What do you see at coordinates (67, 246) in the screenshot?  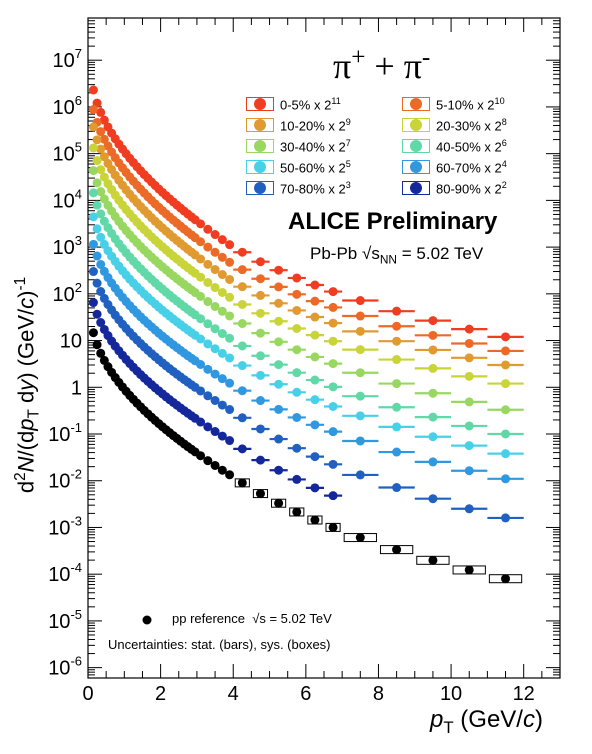 I see `y-tick-label: 10³` at bounding box center [67, 246].